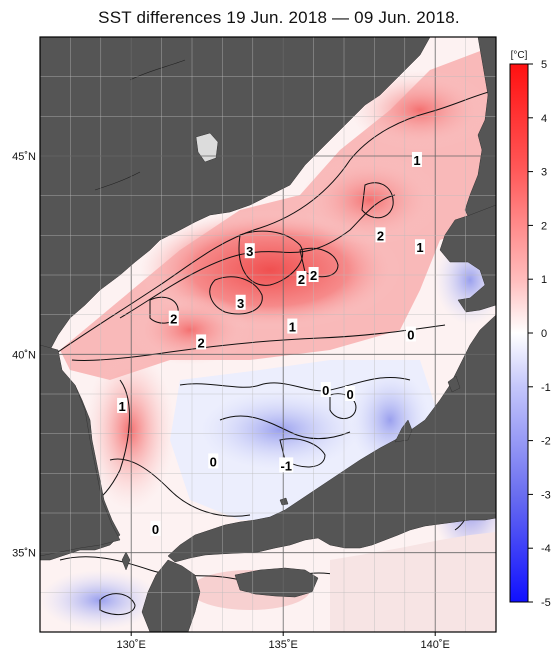 The width and height of the screenshot is (558, 657). Describe the element at coordinates (24, 554) in the screenshot. I see `lat-tick-label: 35˚N` at that location.